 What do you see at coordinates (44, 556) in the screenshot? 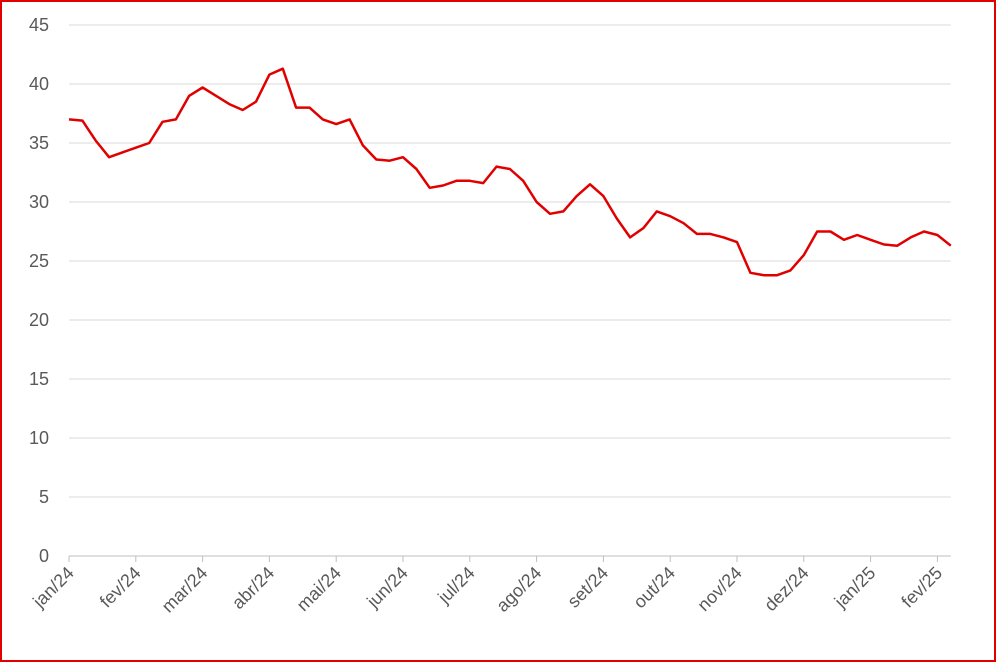
I see `y-tick-label: 0` at bounding box center [44, 556].